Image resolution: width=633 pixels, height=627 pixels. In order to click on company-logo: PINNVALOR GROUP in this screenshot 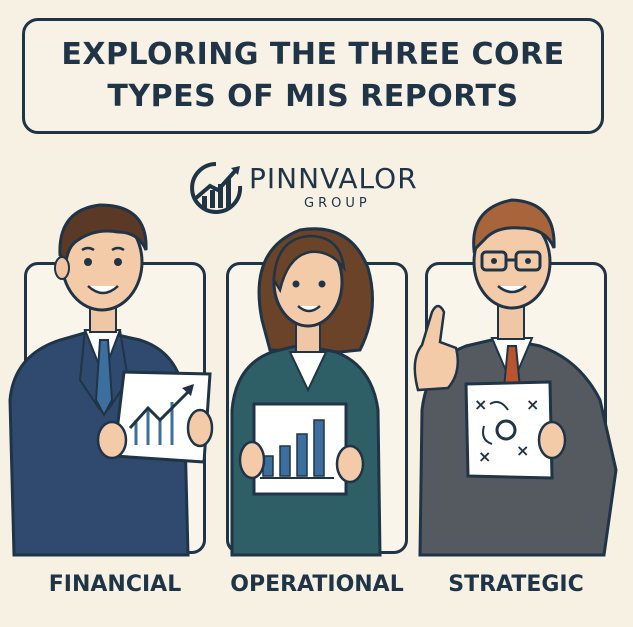, I will do `click(316, 189)`.